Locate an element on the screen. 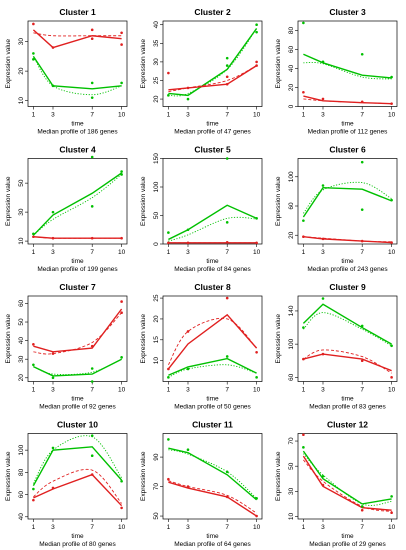  panel-title: Cluster 1 is located at coordinates (77, 12).